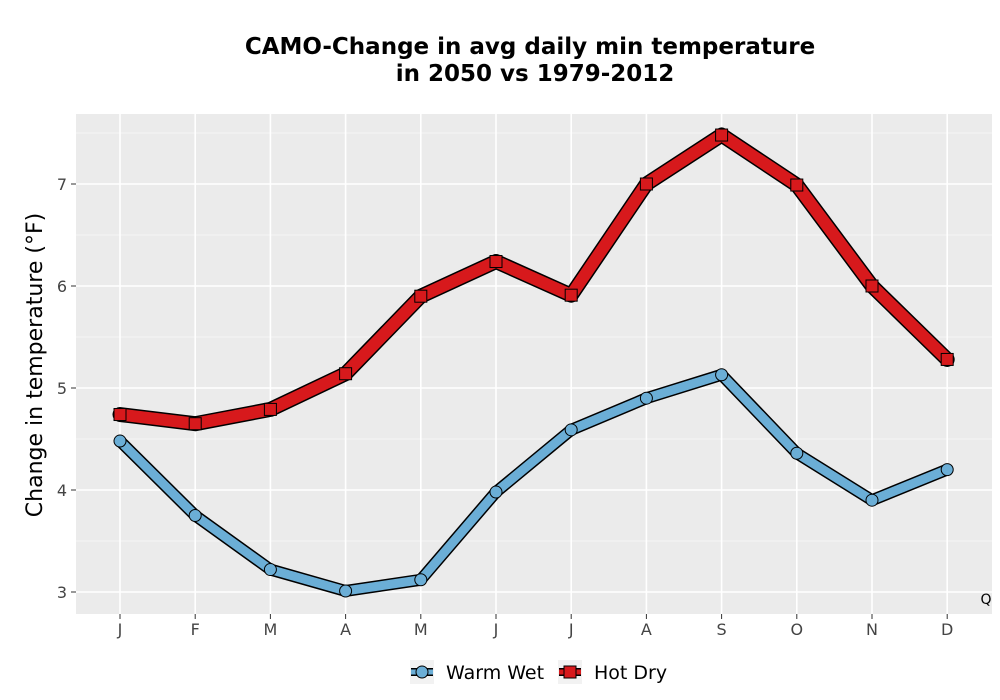 The width and height of the screenshot is (1000, 700). I want to click on y-axis: 3 4 5 6 7, so click(66, 388).